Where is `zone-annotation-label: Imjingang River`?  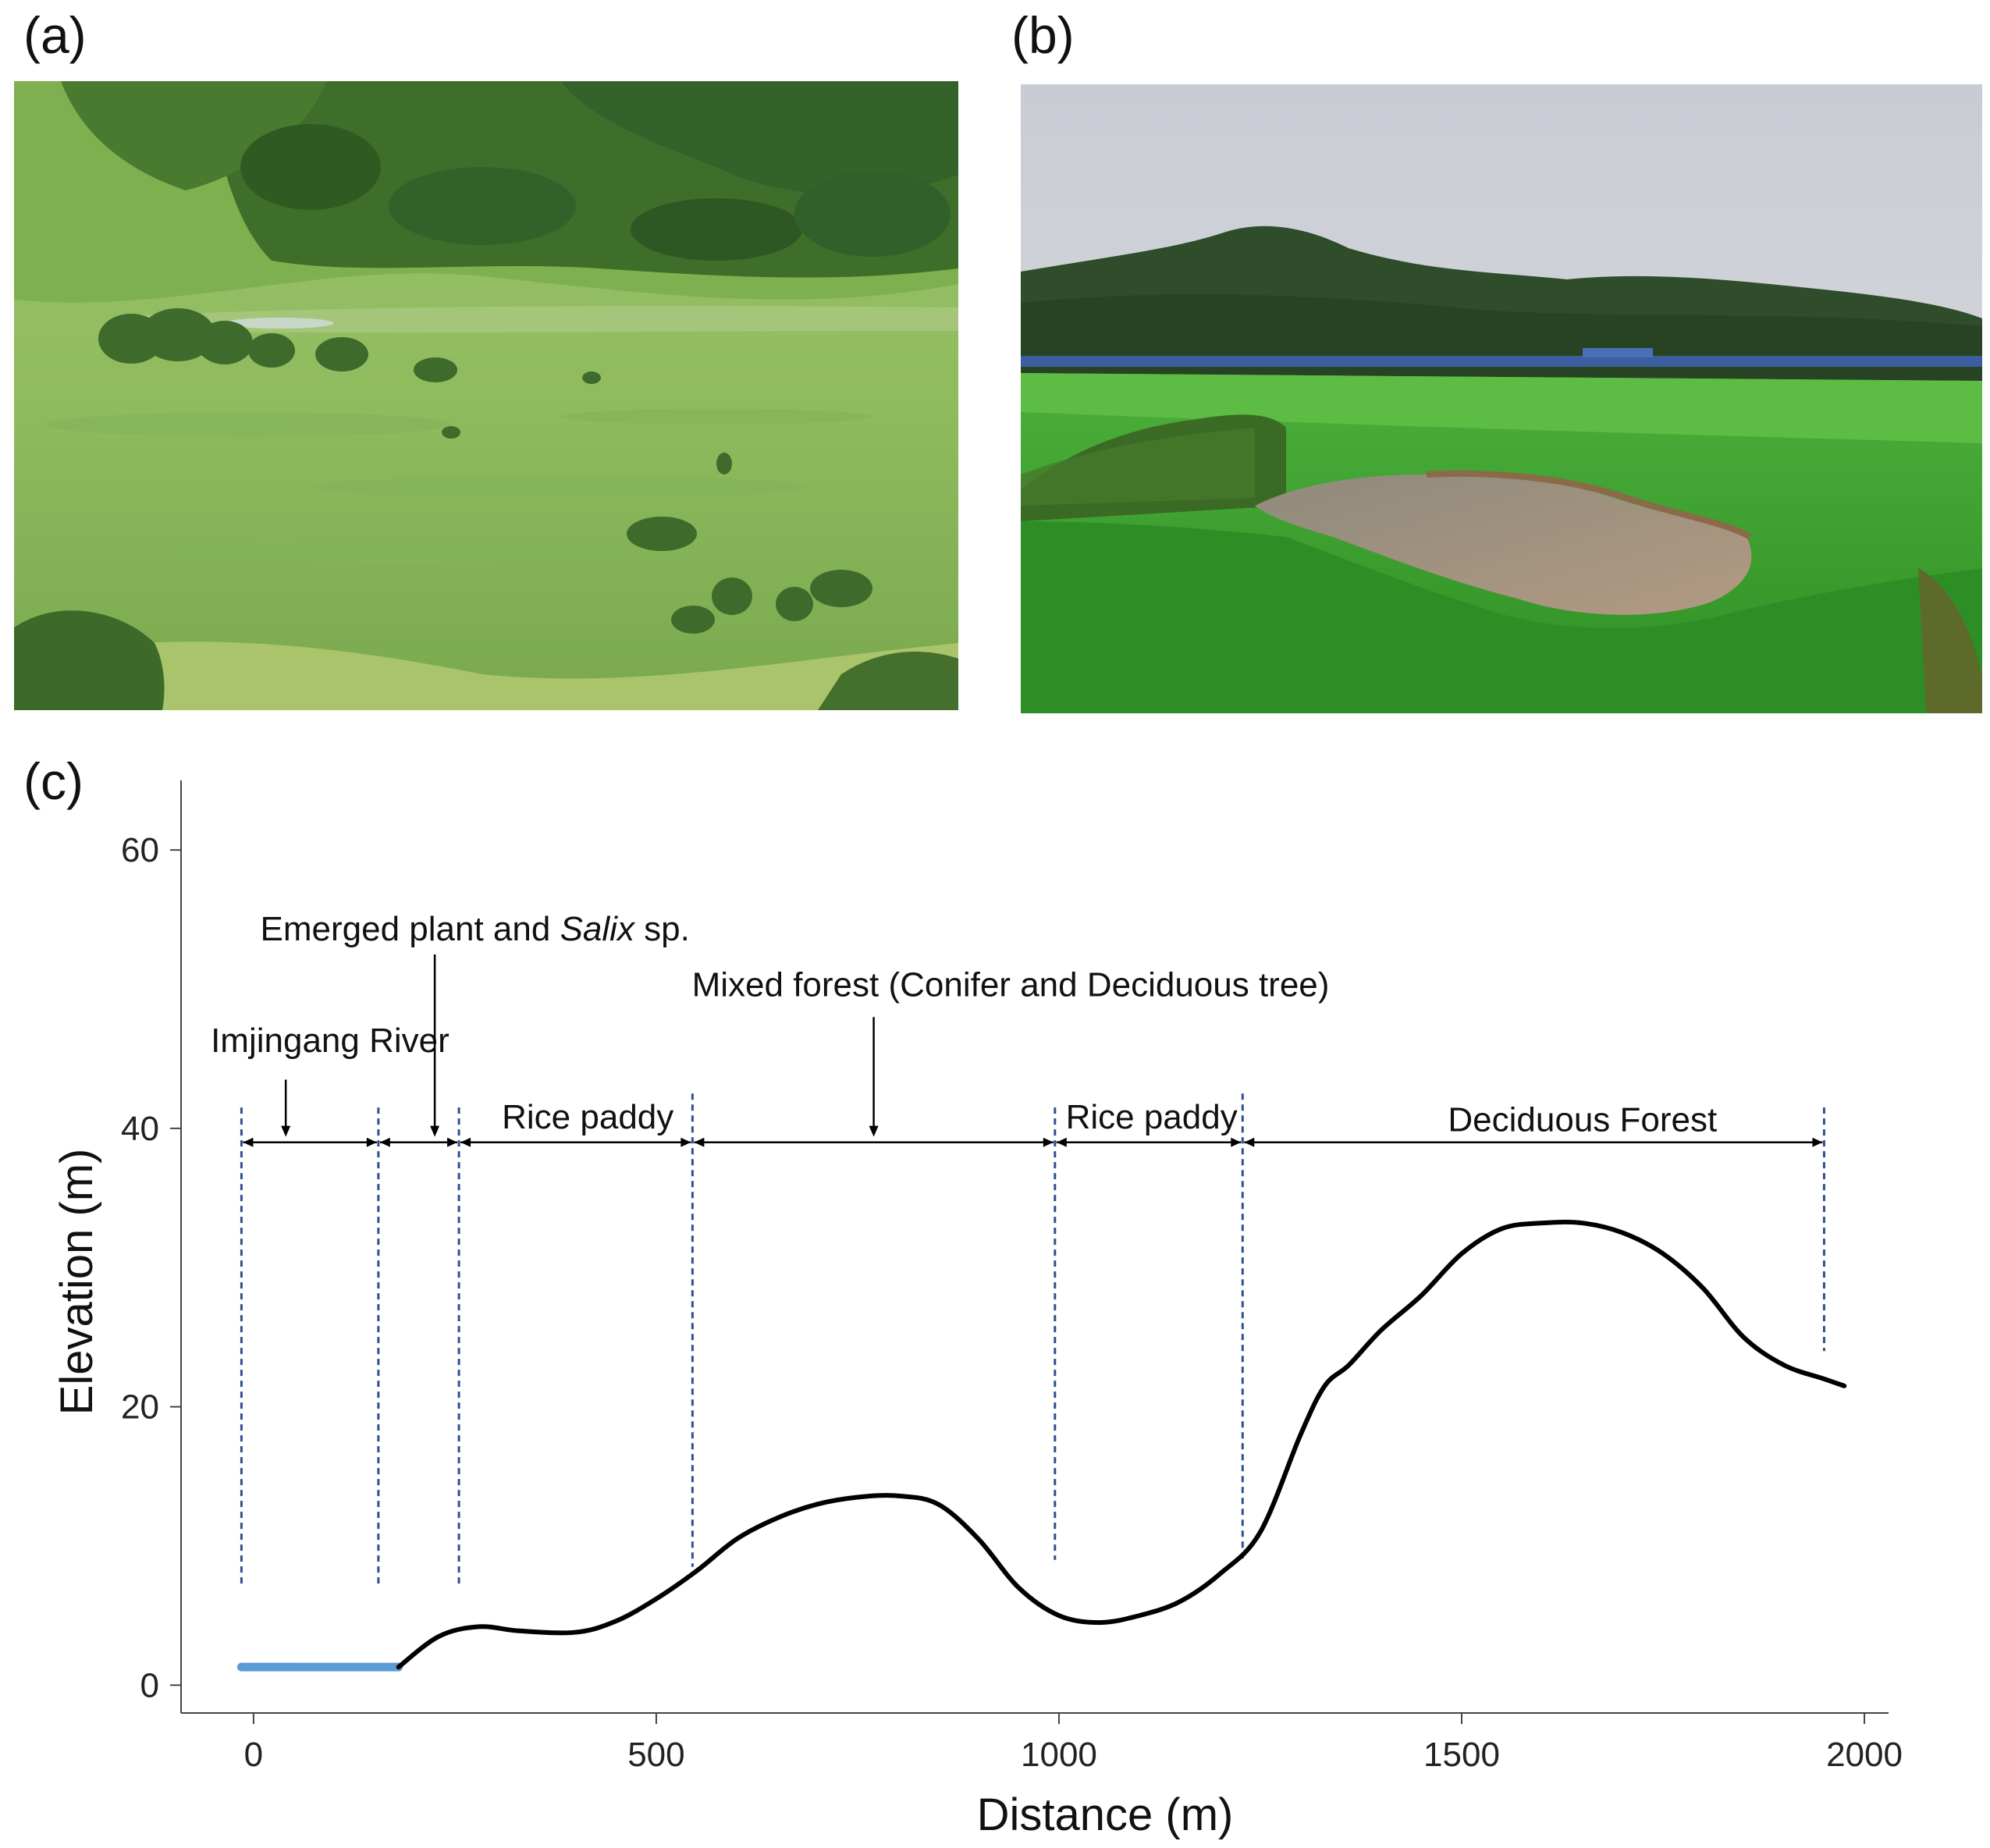 zone-annotation-label: Imjingang River is located at coordinates (330, 1041).